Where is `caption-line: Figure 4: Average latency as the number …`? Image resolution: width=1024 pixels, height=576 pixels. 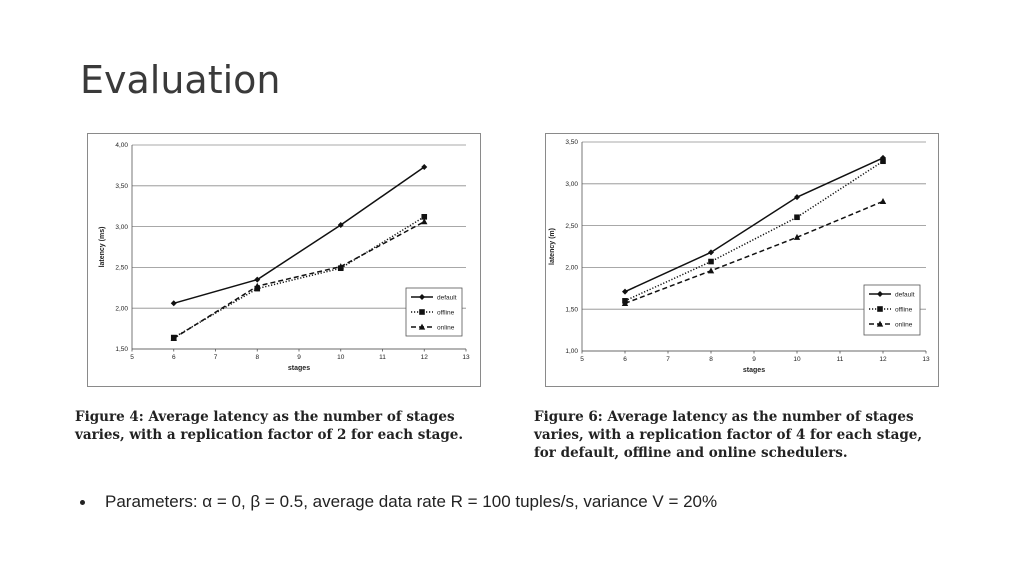
caption-line: Figure 4: Average latency as the number … is located at coordinates (265, 417).